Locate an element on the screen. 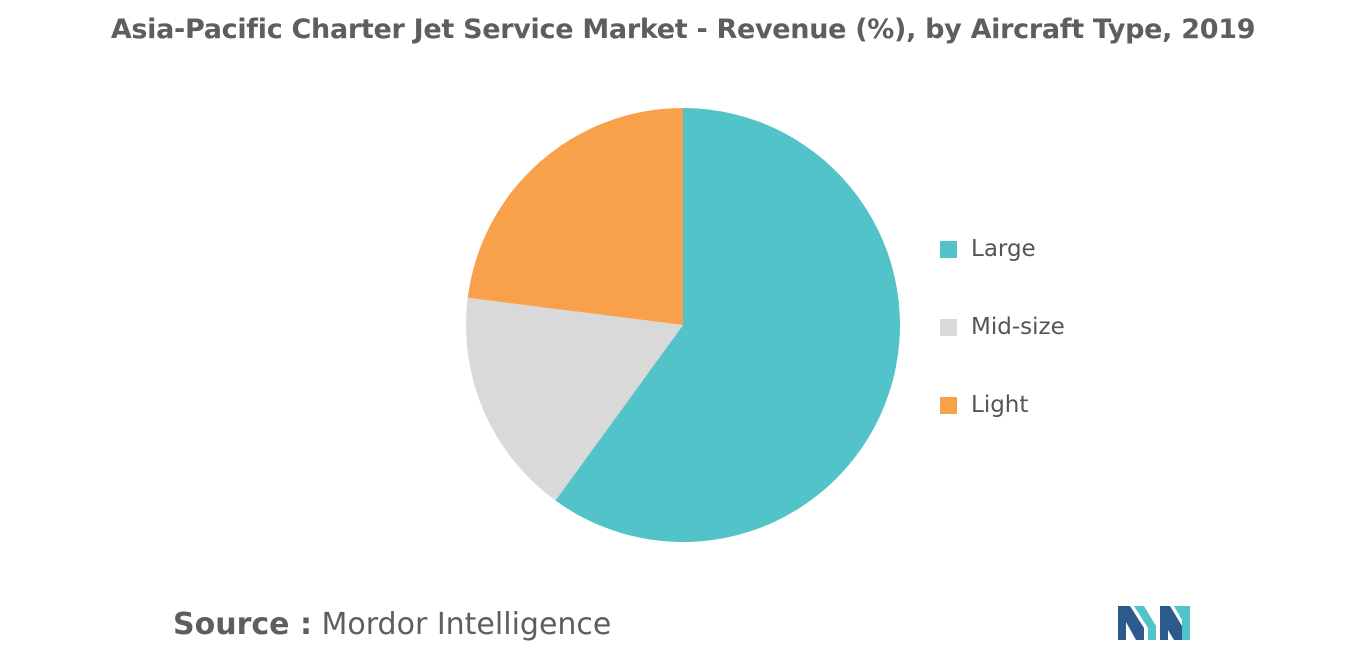  legend-label-large: Large is located at coordinates (1003, 249).